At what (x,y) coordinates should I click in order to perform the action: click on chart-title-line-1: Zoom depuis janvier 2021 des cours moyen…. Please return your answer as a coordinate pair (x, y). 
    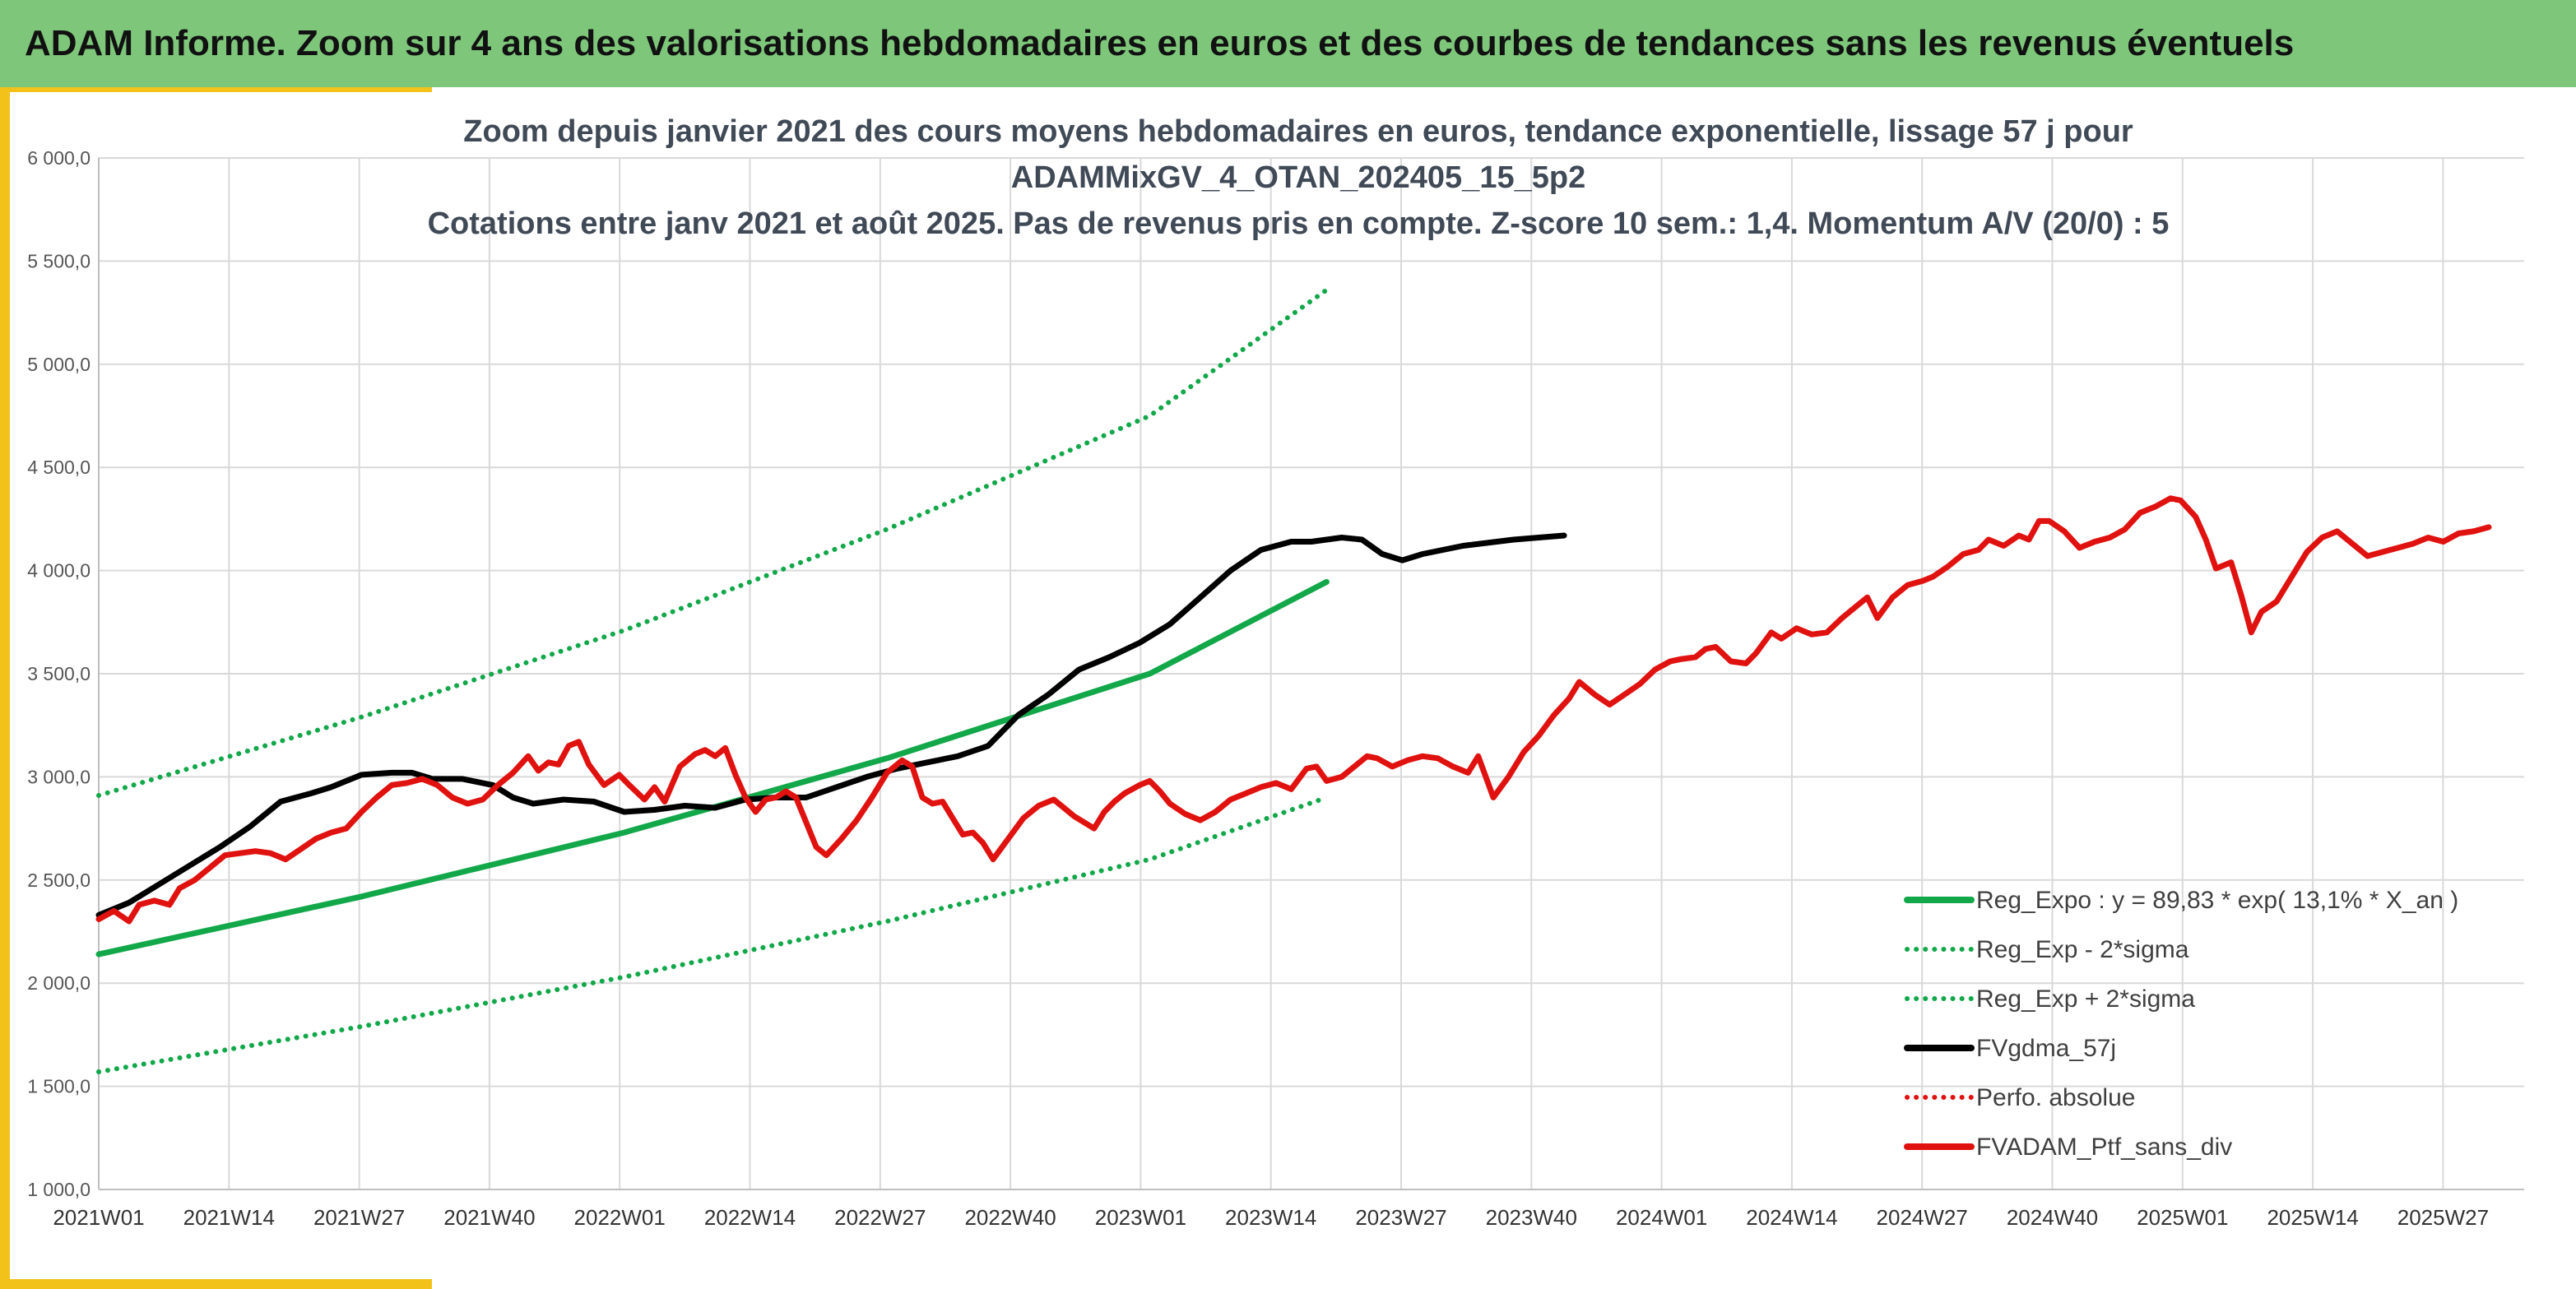
    Looking at the image, I should click on (1298, 131).